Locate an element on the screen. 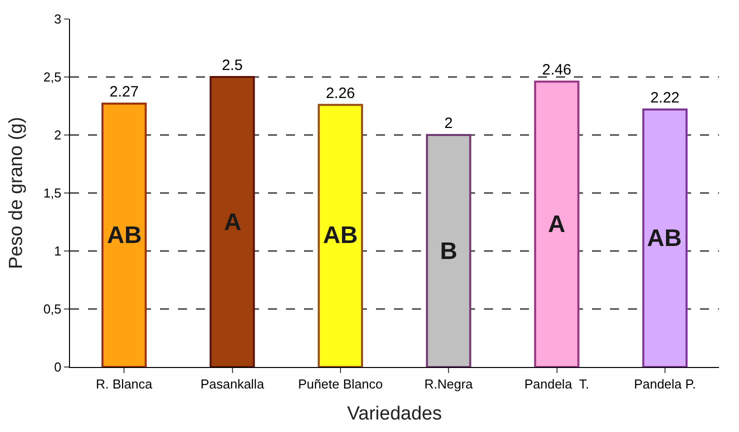 The height and width of the screenshot is (432, 739). y-tick-label: 0,5 is located at coordinates (52, 309).